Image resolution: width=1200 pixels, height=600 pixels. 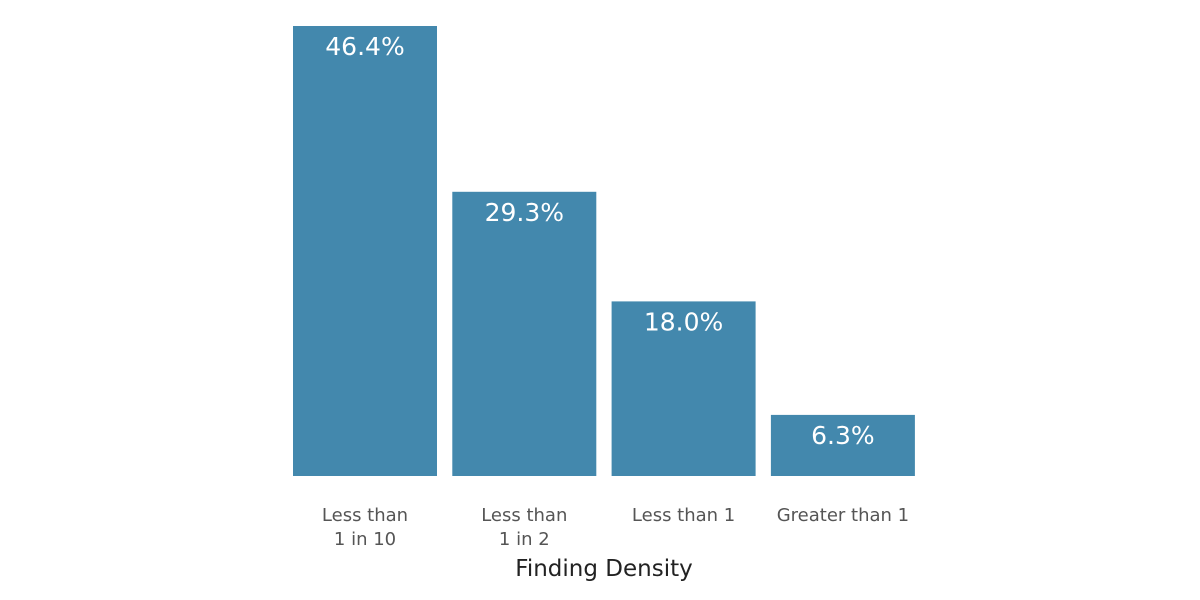 I want to click on x-tick-label-line: 1 in 10, so click(x=365, y=539).